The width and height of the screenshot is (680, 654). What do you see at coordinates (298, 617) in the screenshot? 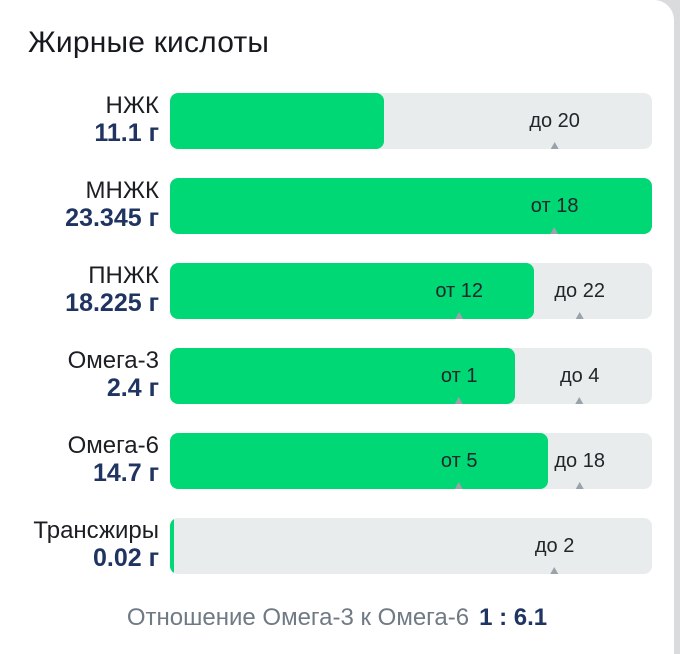
I see `omega-ratio-label: Отношение Омега-3 к Омега-6` at bounding box center [298, 617].